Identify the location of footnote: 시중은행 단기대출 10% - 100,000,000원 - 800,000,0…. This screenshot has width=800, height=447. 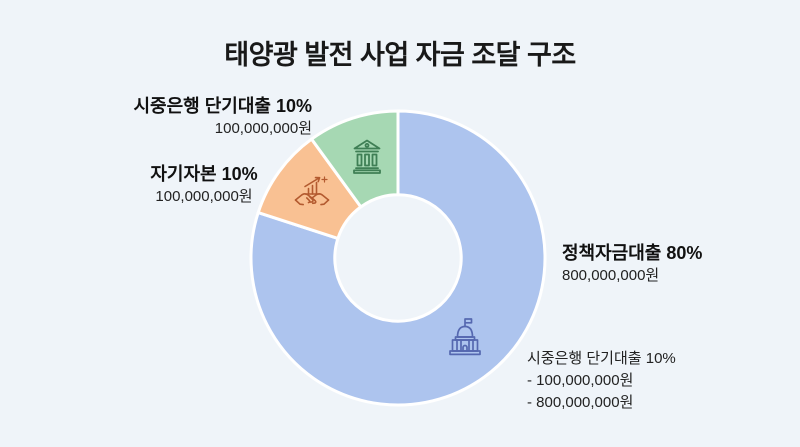
(601, 381).